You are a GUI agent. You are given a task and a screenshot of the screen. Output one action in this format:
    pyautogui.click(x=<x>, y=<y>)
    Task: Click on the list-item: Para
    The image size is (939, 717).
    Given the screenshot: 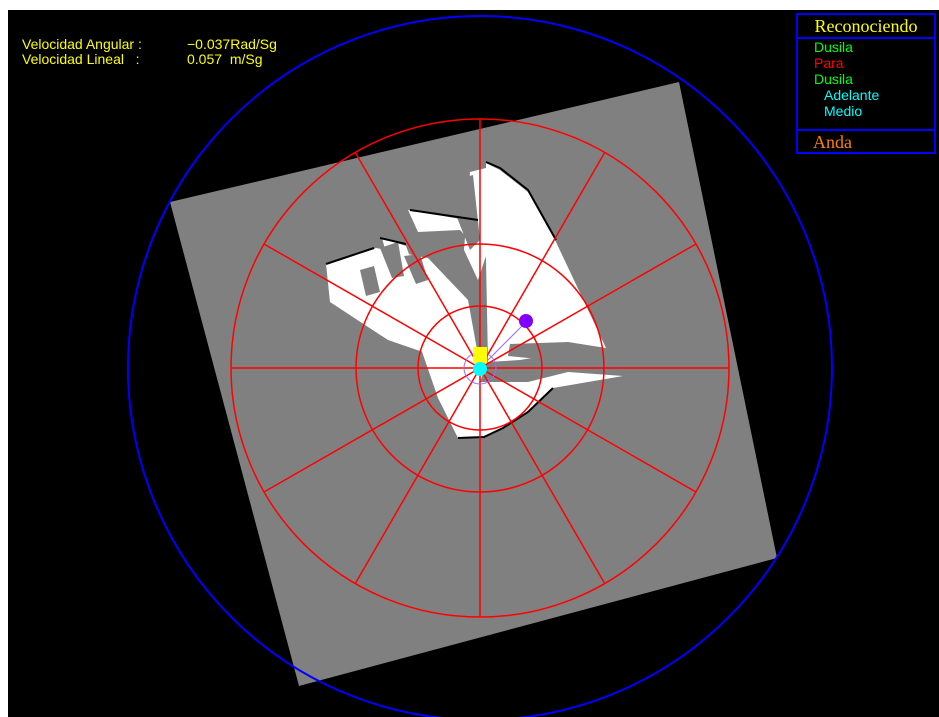 What is the action you would take?
    pyautogui.click(x=829, y=63)
    